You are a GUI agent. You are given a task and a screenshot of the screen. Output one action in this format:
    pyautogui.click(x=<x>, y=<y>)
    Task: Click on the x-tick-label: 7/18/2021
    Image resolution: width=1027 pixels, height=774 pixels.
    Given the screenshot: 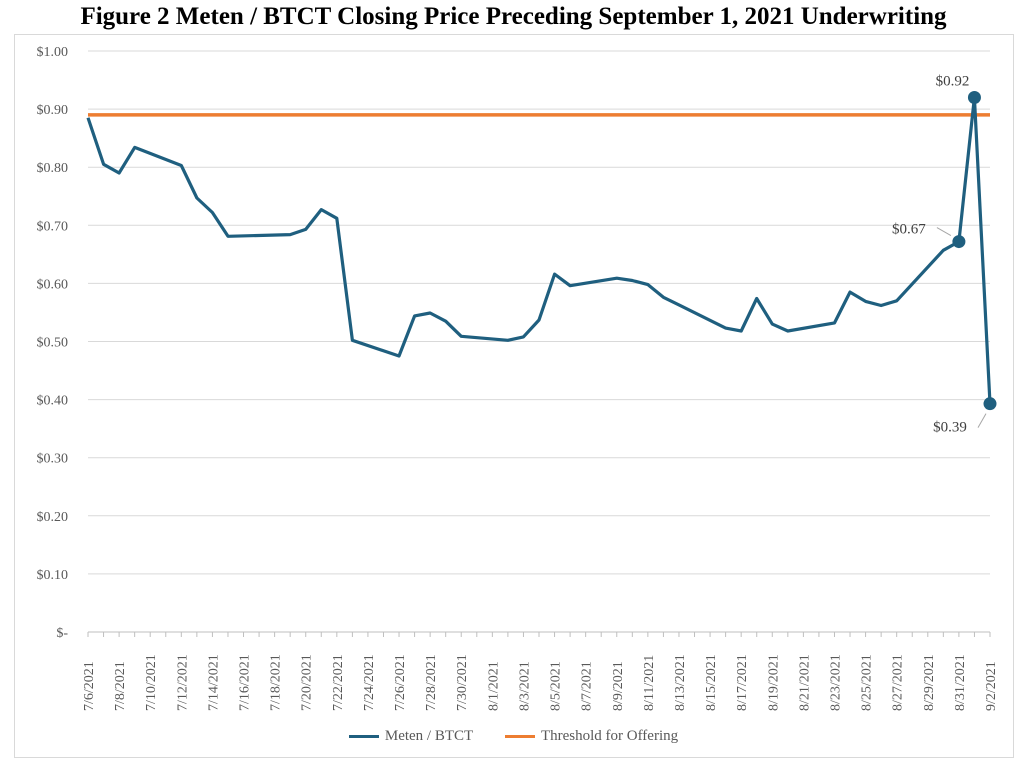 What is the action you would take?
    pyautogui.click(x=276, y=682)
    